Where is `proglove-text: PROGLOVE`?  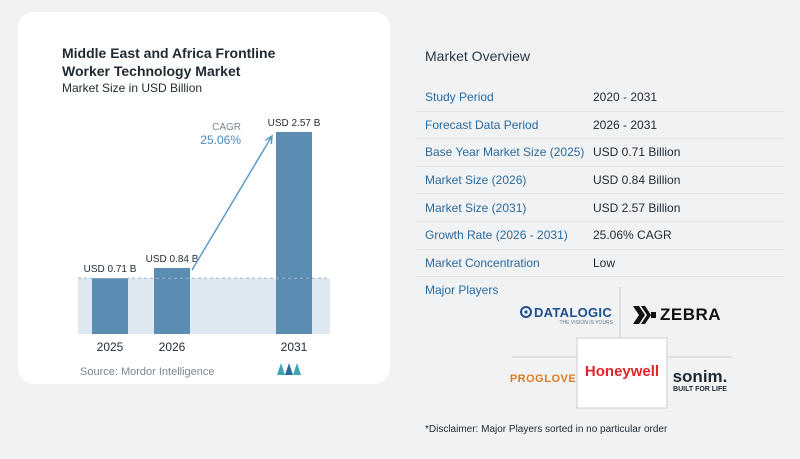 proglove-text: PROGLOVE is located at coordinates (543, 379).